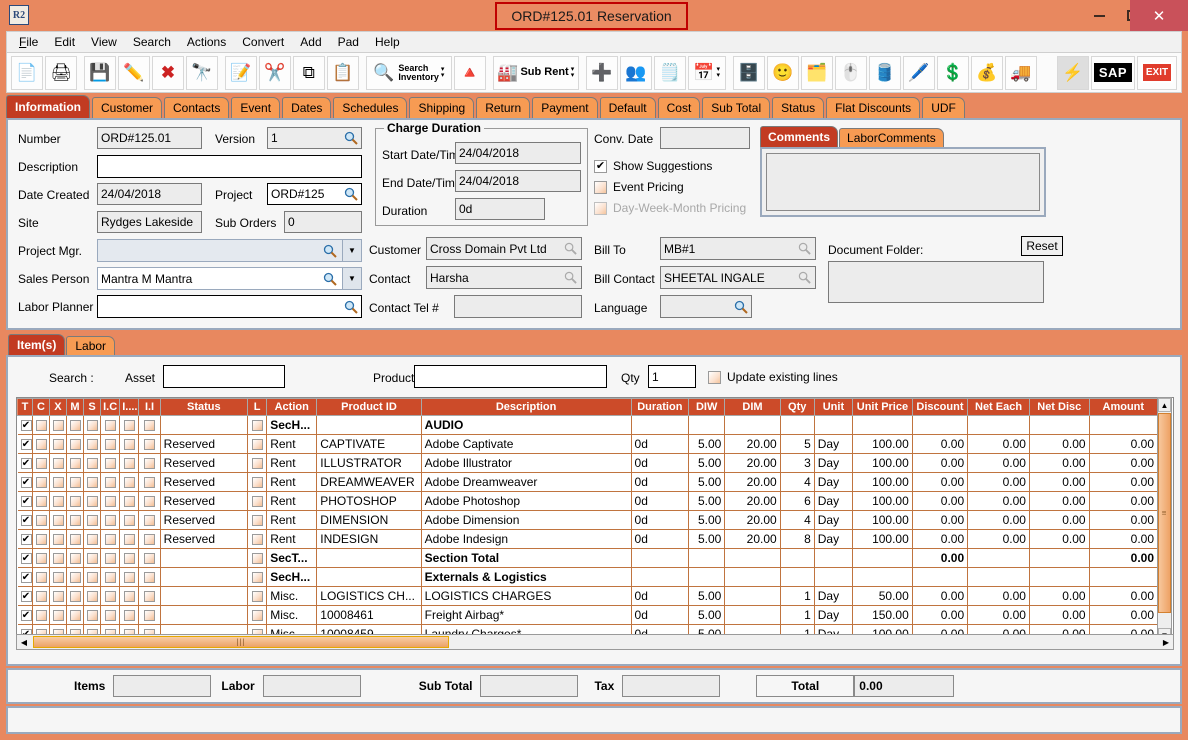 The image size is (1188, 740). I want to click on tab-payment: Payment, so click(565, 107).